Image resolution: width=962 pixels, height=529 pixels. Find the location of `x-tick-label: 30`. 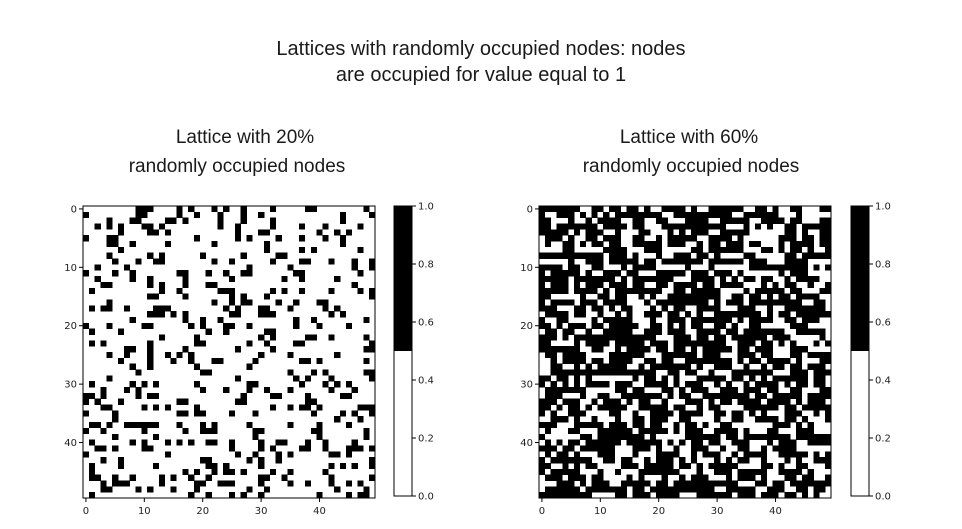

x-tick-label: 30 is located at coordinates (261, 511).